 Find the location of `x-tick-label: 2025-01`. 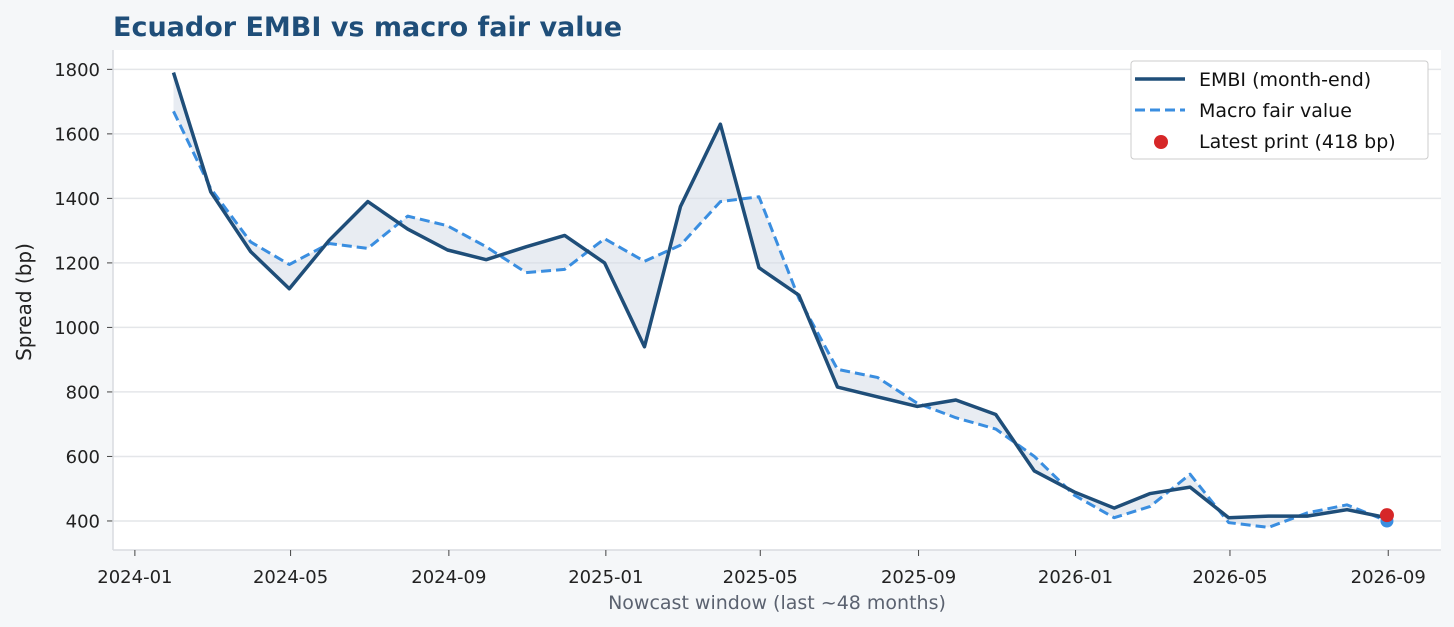

x-tick-label: 2025-01 is located at coordinates (605, 577).